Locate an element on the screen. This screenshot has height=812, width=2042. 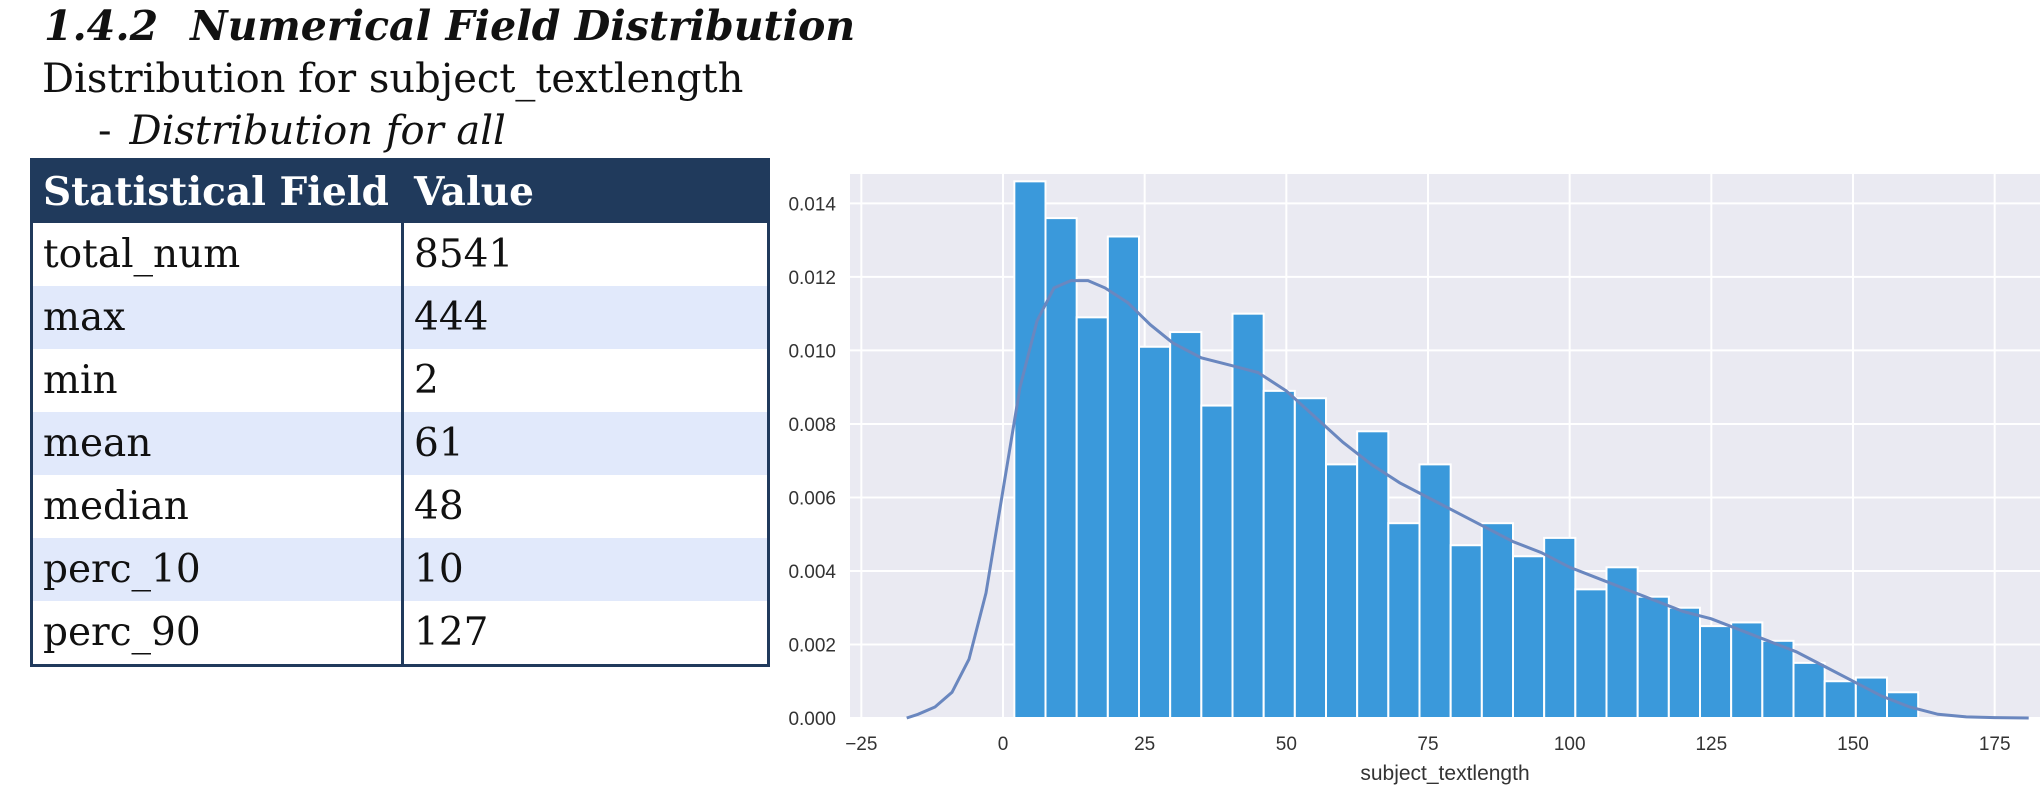
x-tick-label: −25 is located at coordinates (861, 744).